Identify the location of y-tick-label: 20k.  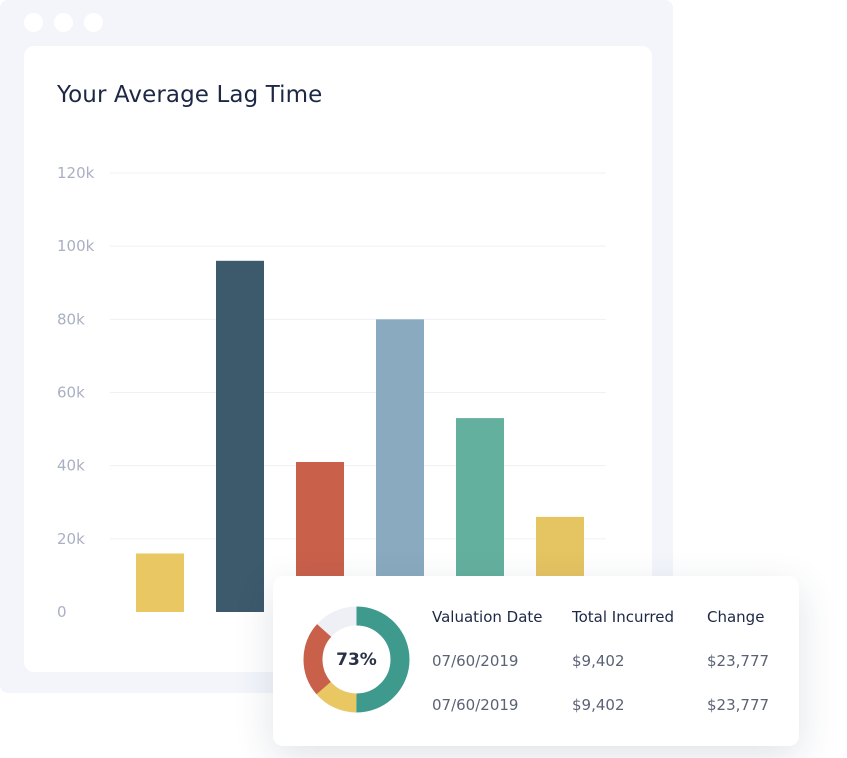
(71, 539).